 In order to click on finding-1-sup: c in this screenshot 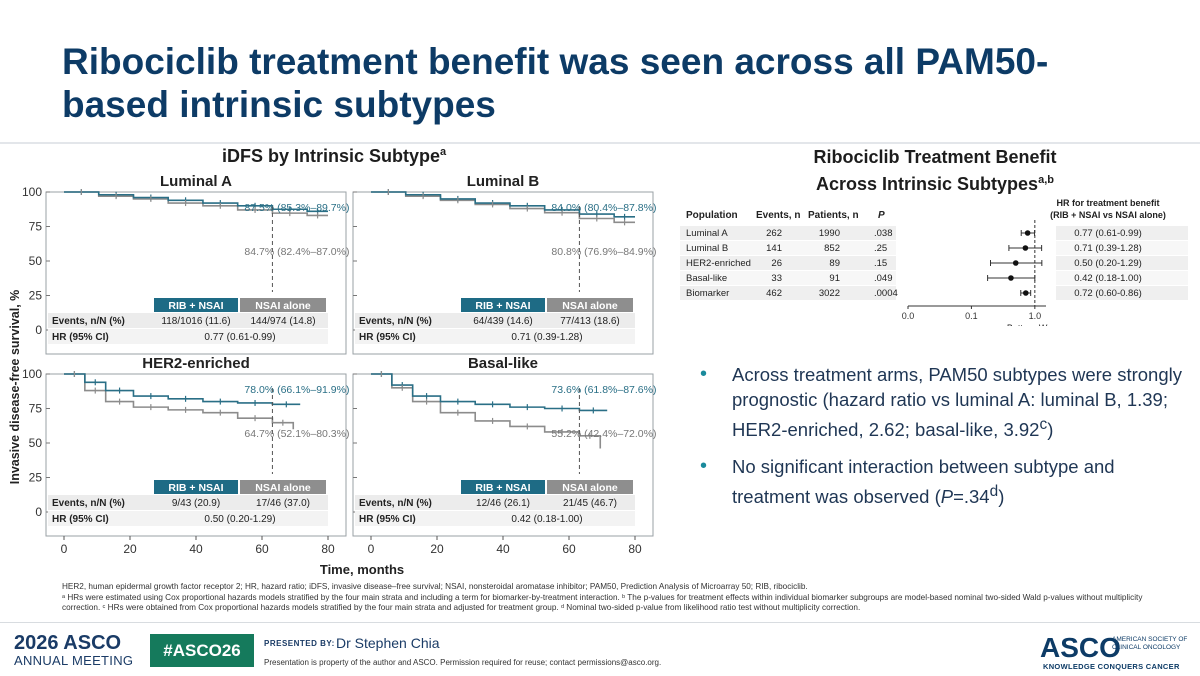, I will do `click(1043, 424)`.